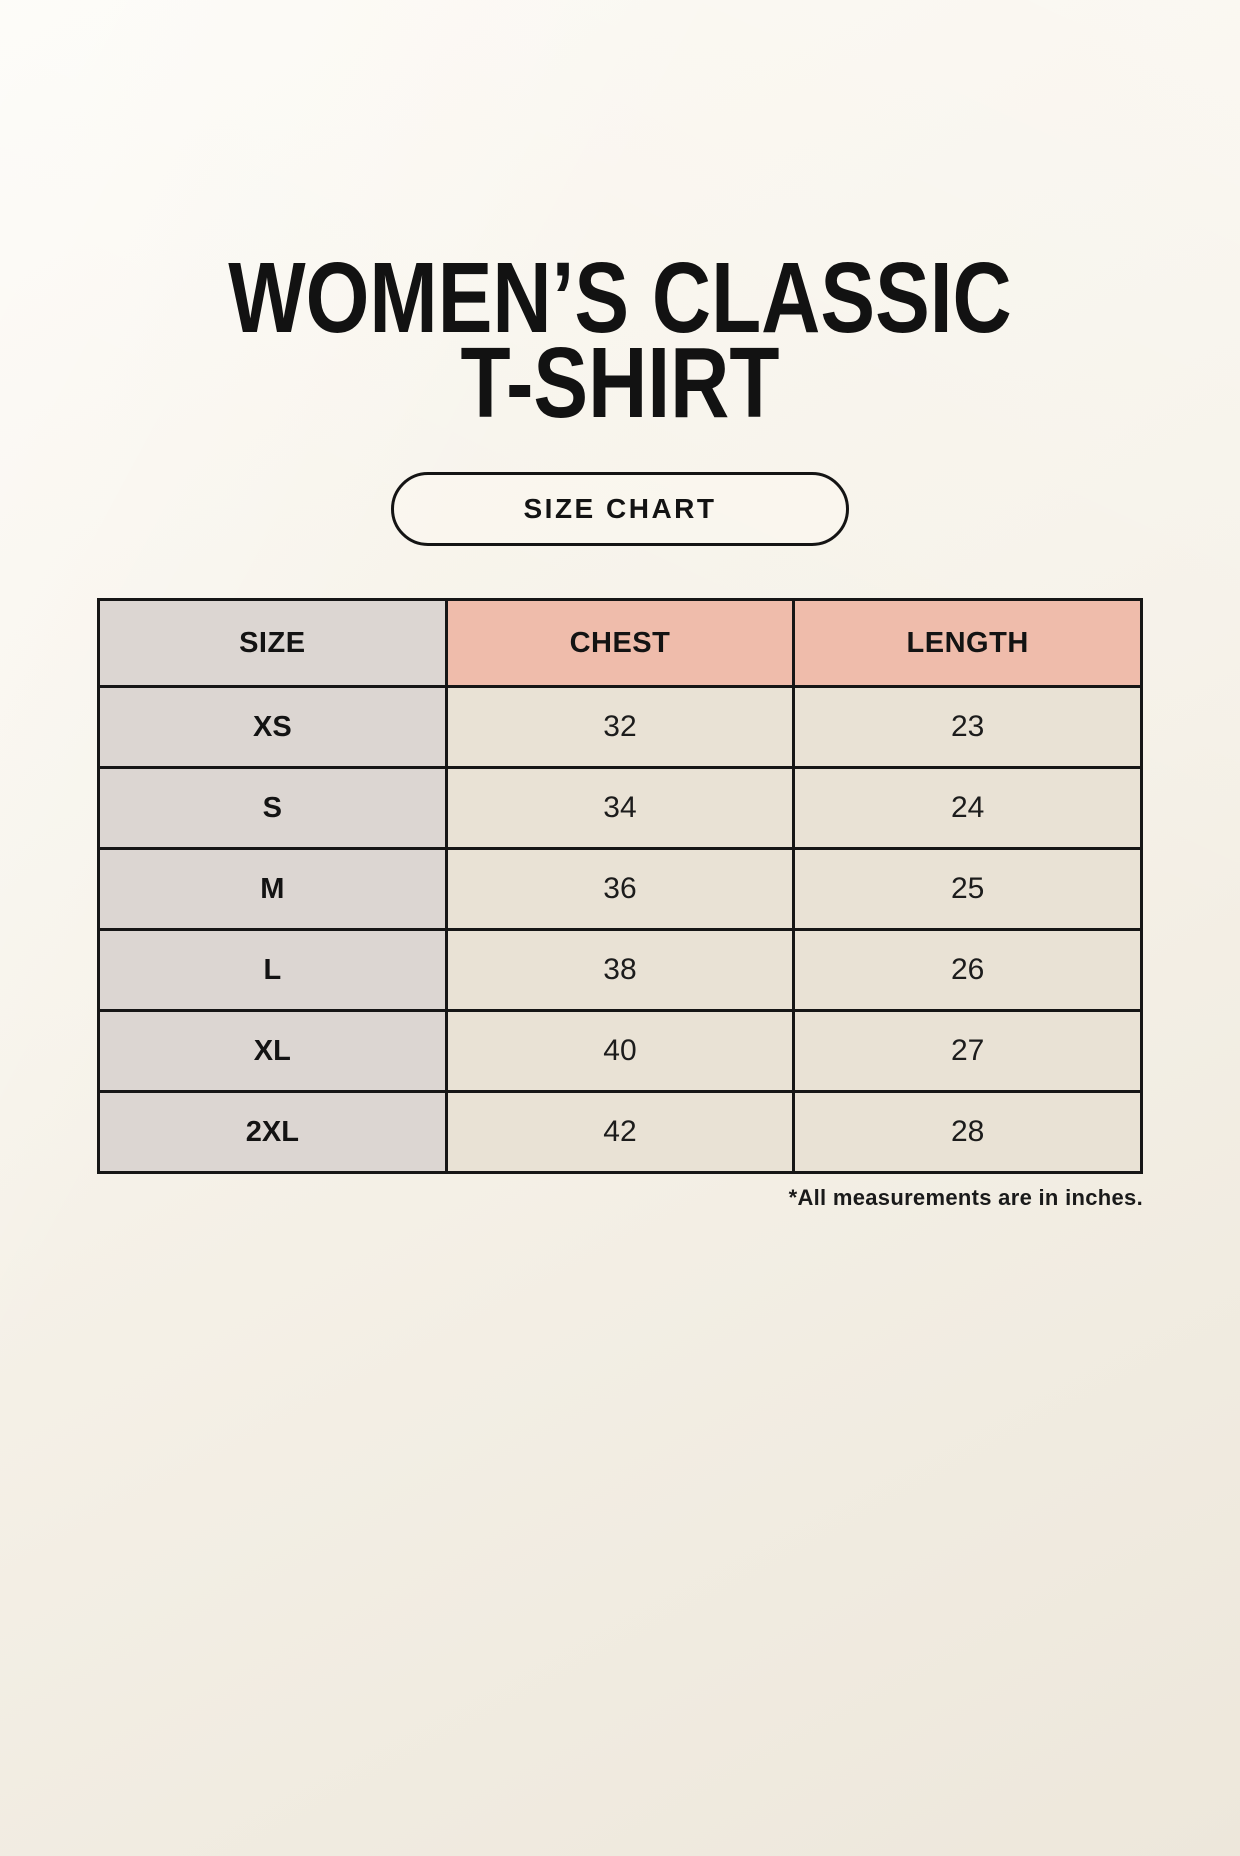 Image resolution: width=1240 pixels, height=1856 pixels. I want to click on size-label: L, so click(272, 970).